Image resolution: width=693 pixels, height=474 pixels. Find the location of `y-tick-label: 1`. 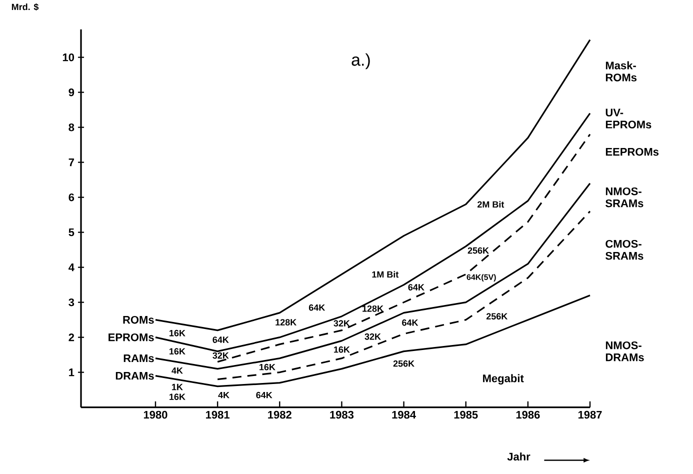

y-tick-label: 1 is located at coordinates (71, 372).